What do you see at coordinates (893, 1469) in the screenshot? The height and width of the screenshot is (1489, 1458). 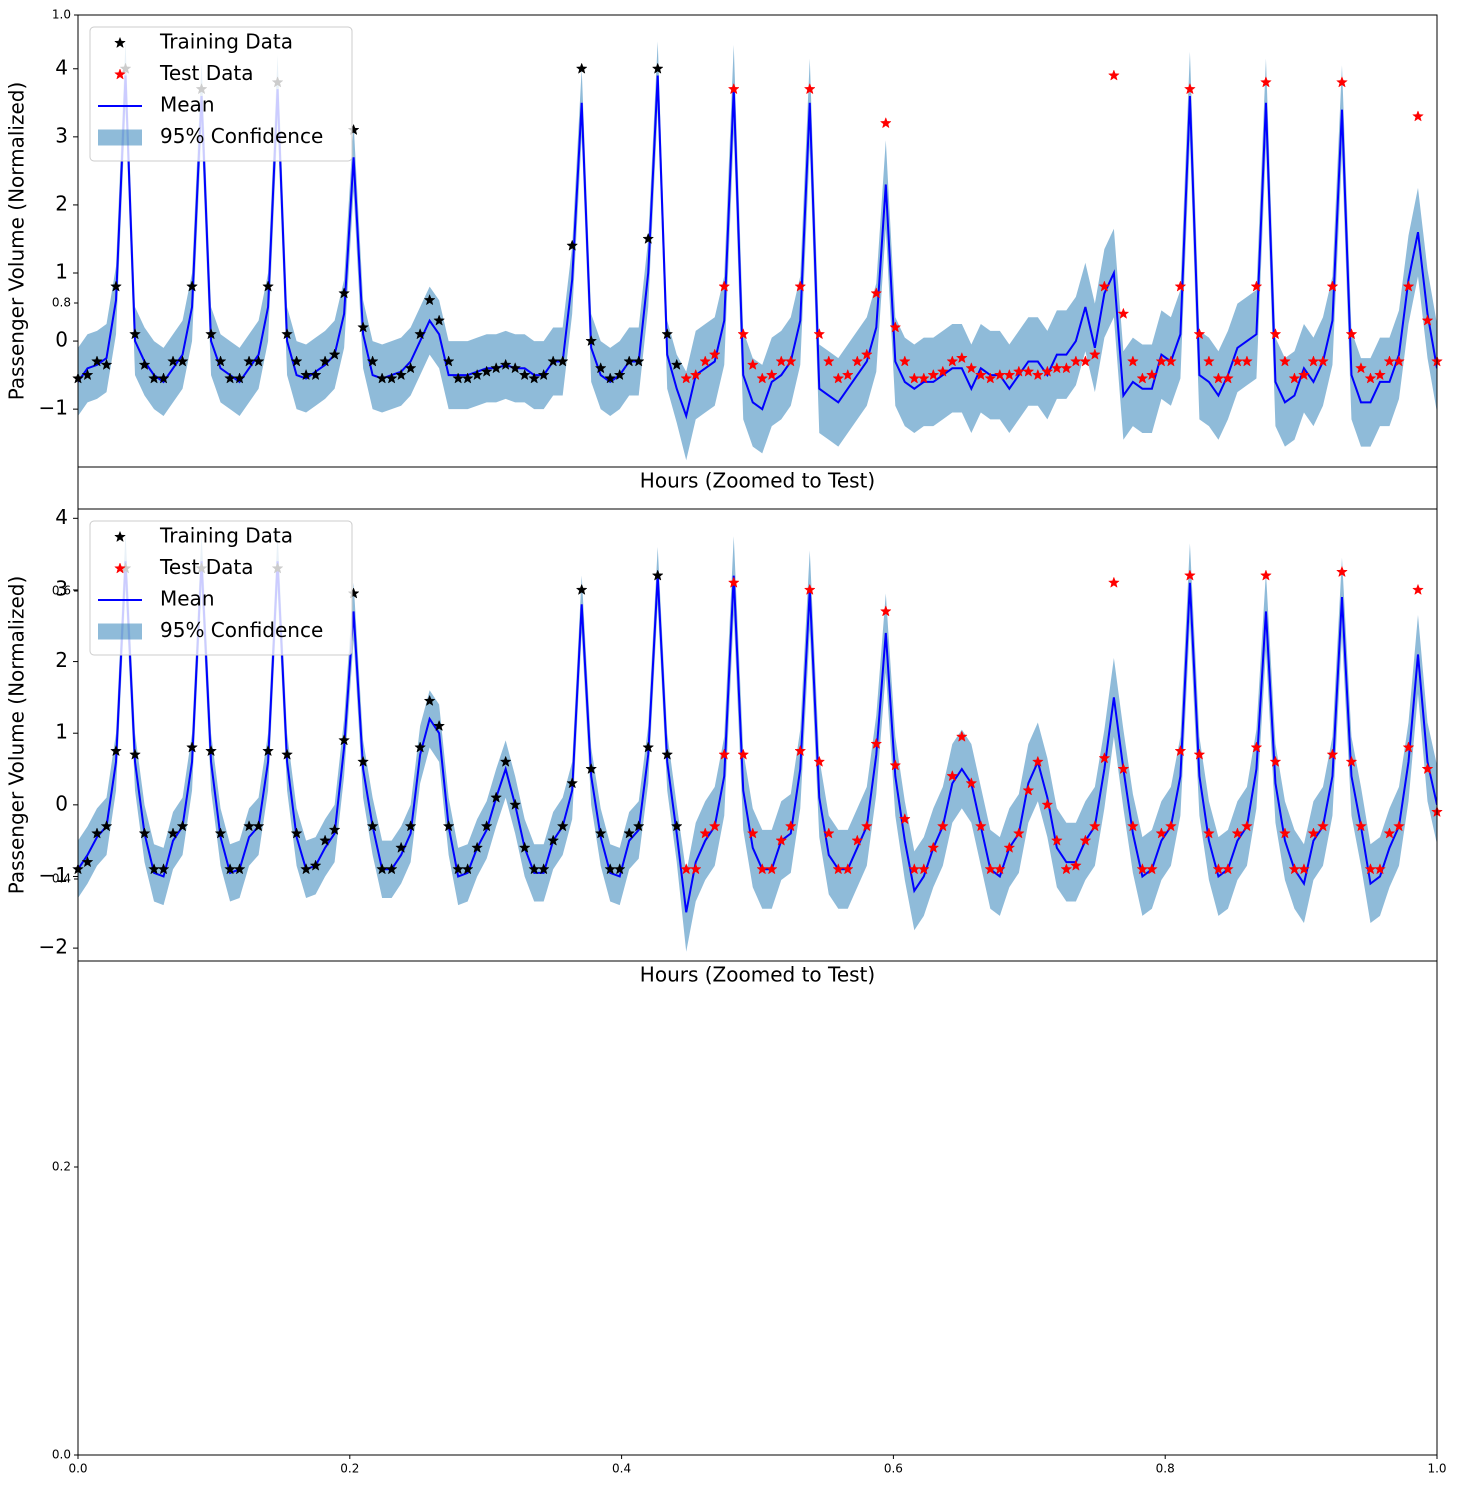 I see `x-tick-label: 0.6` at bounding box center [893, 1469].